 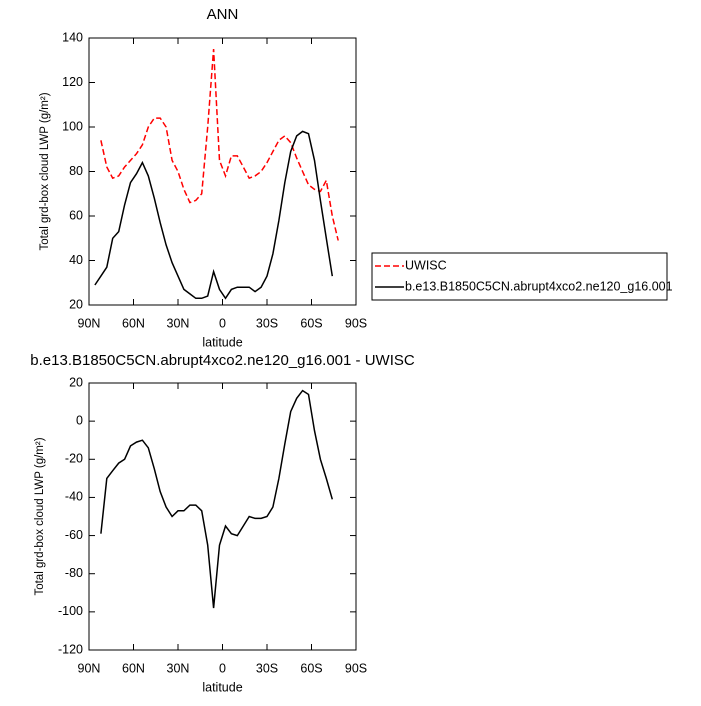 What do you see at coordinates (426, 265) in the screenshot?
I see `legend-label: UWISC` at bounding box center [426, 265].